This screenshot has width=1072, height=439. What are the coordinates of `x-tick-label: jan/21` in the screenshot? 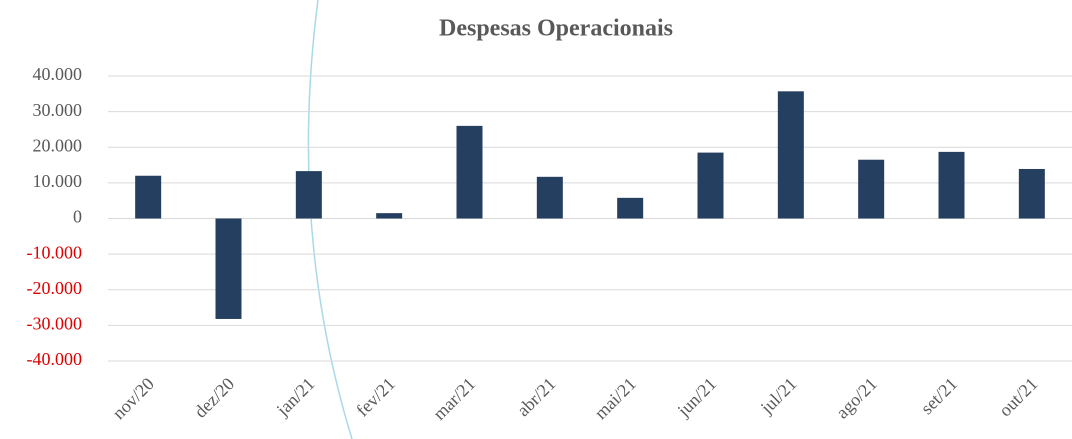 It's located at (295, 397).